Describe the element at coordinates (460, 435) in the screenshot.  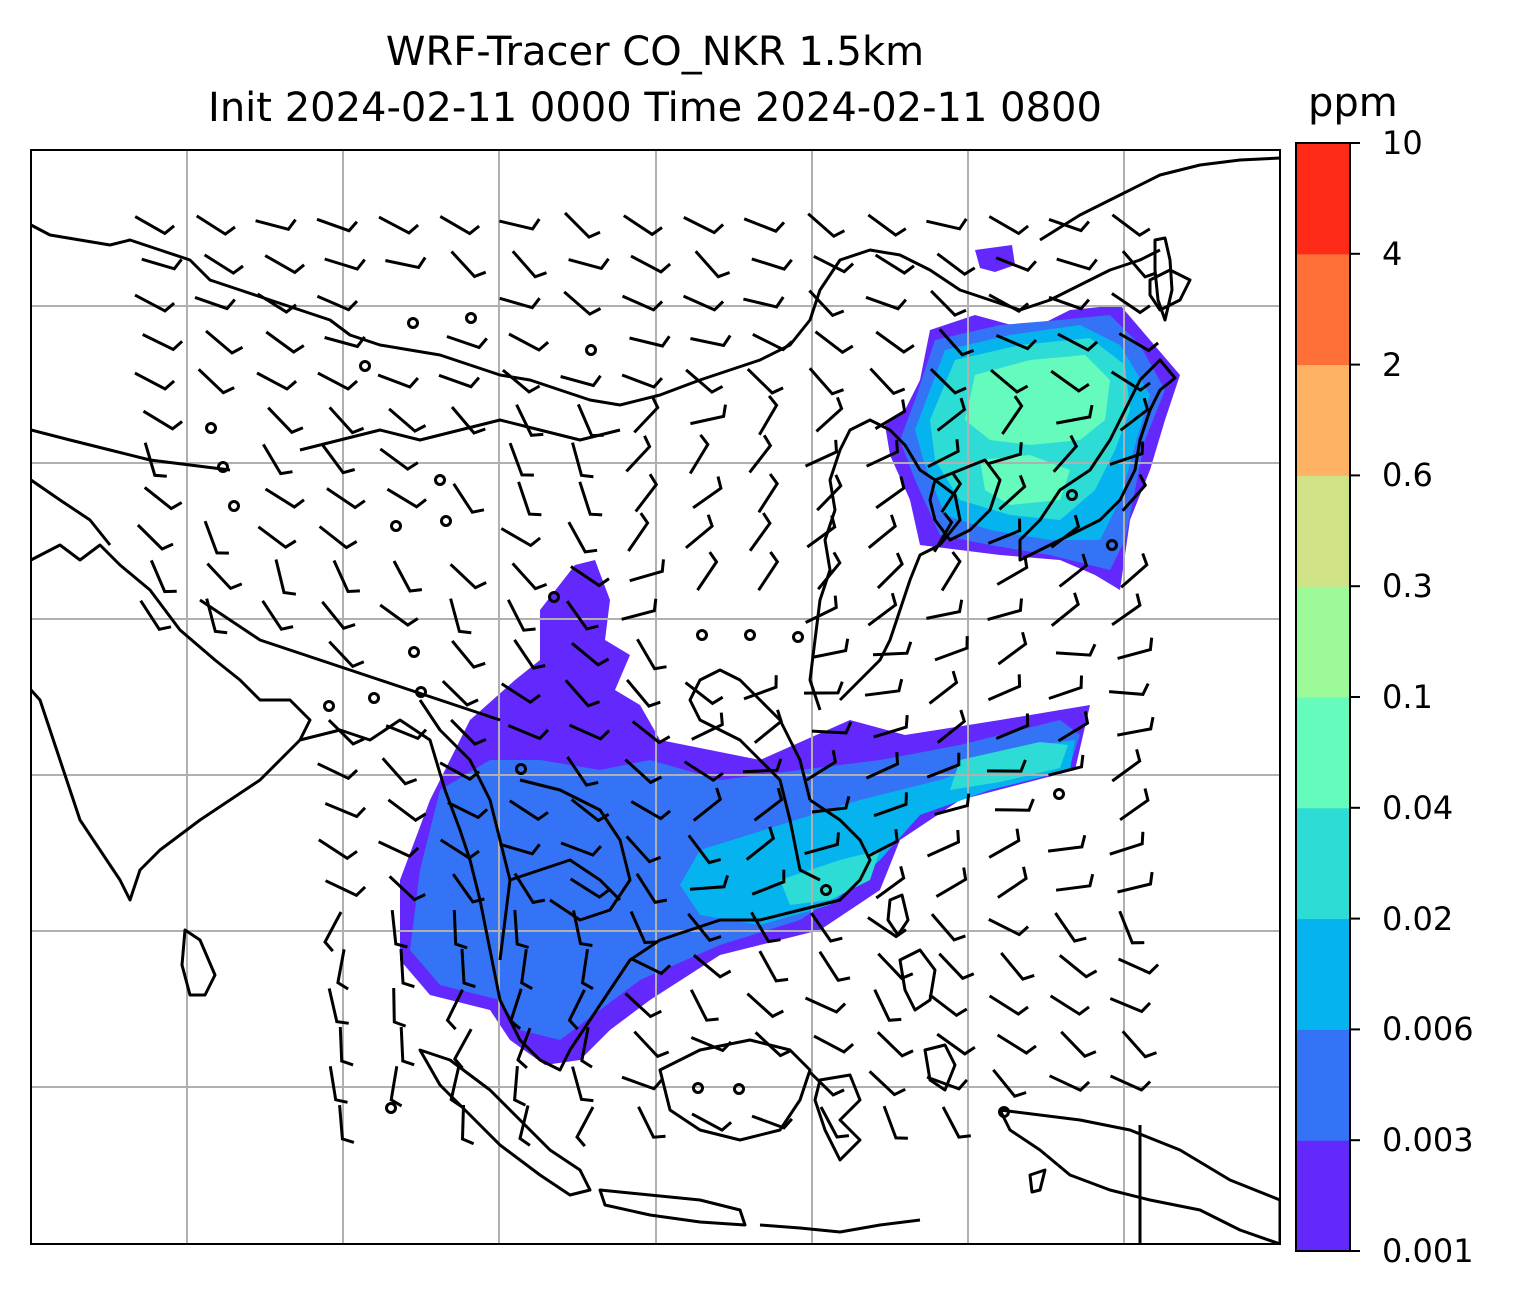
I see `border-mongolia-south` at that location.